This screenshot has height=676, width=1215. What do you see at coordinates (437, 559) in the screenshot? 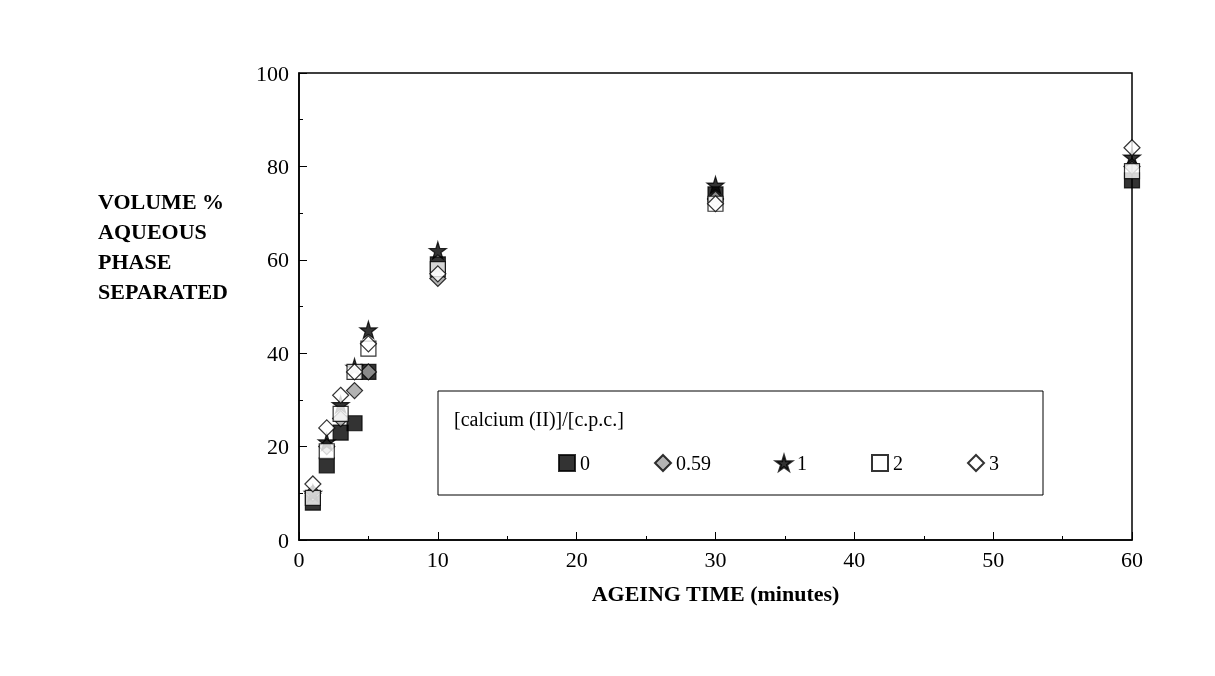
I see `x-tick-label: 10` at bounding box center [437, 559].